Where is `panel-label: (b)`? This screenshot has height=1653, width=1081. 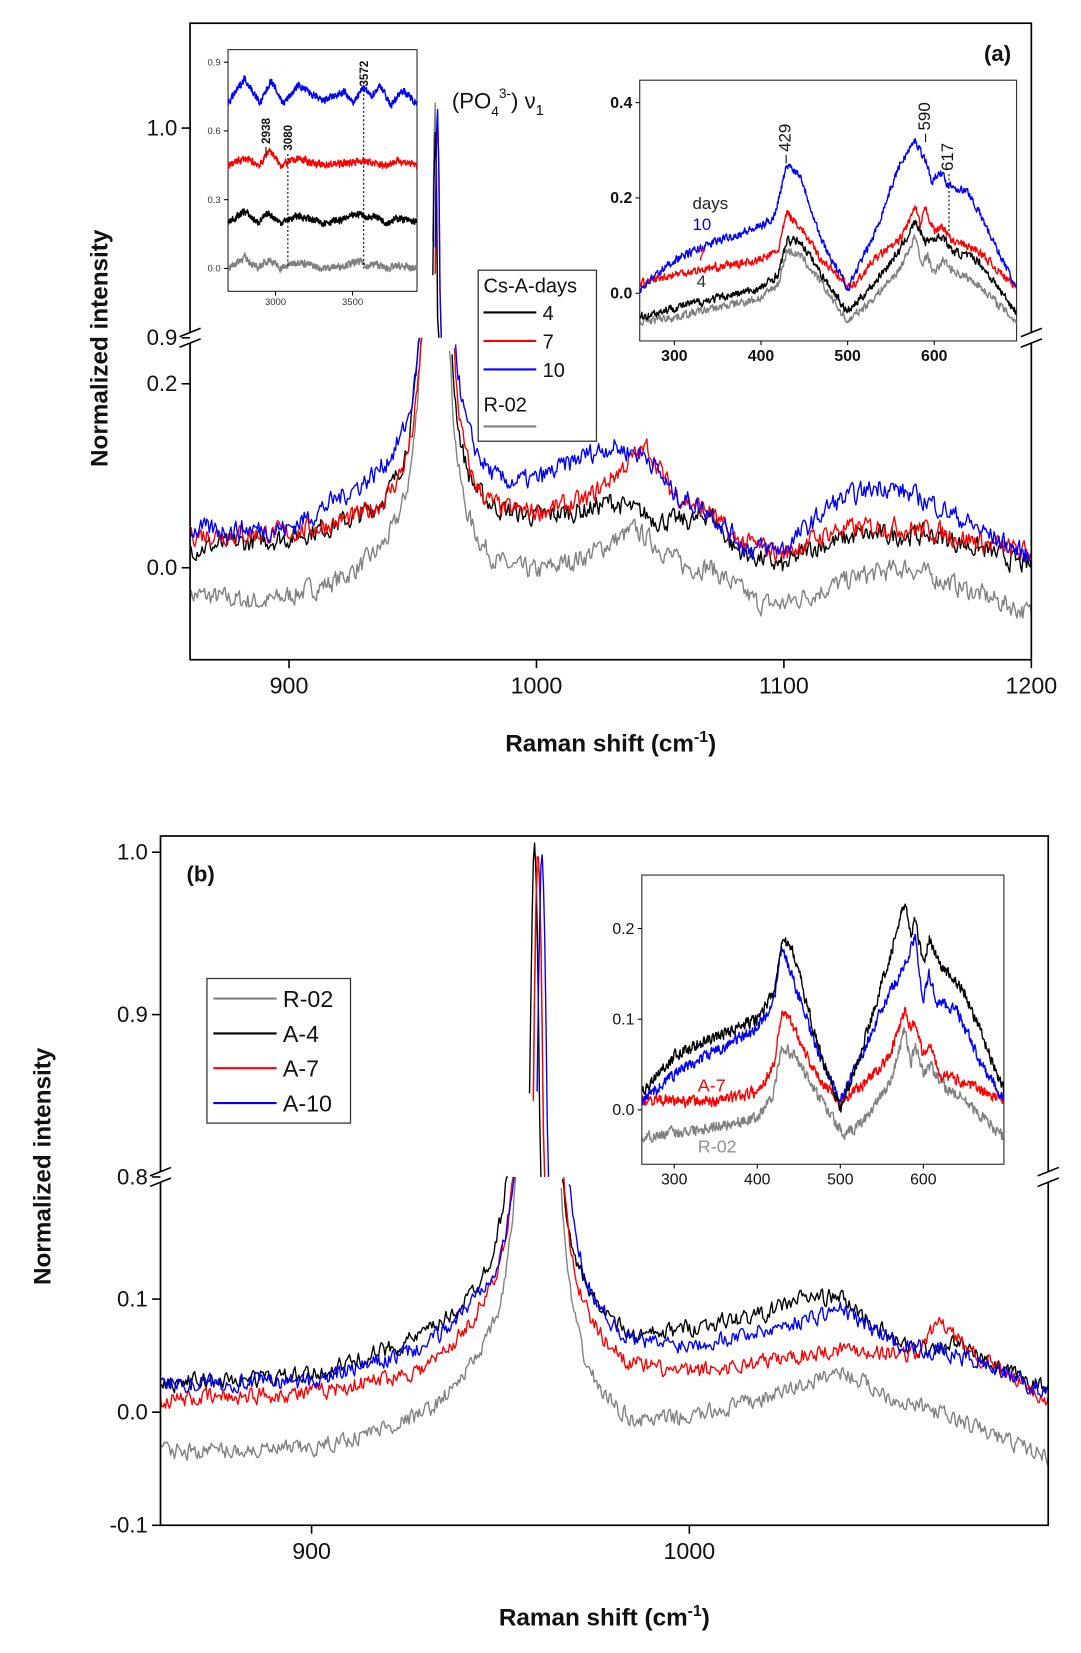
panel-label: (b) is located at coordinates (200, 873).